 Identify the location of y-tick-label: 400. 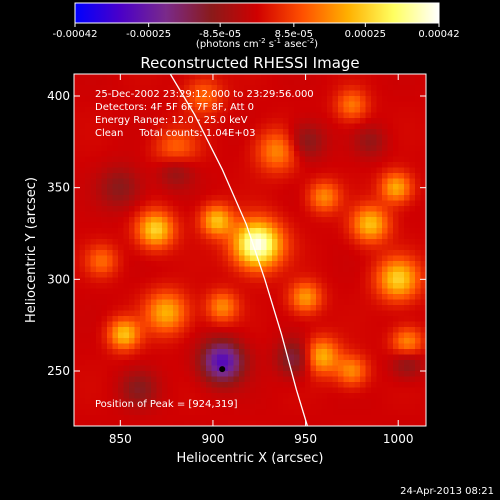
(58, 96).